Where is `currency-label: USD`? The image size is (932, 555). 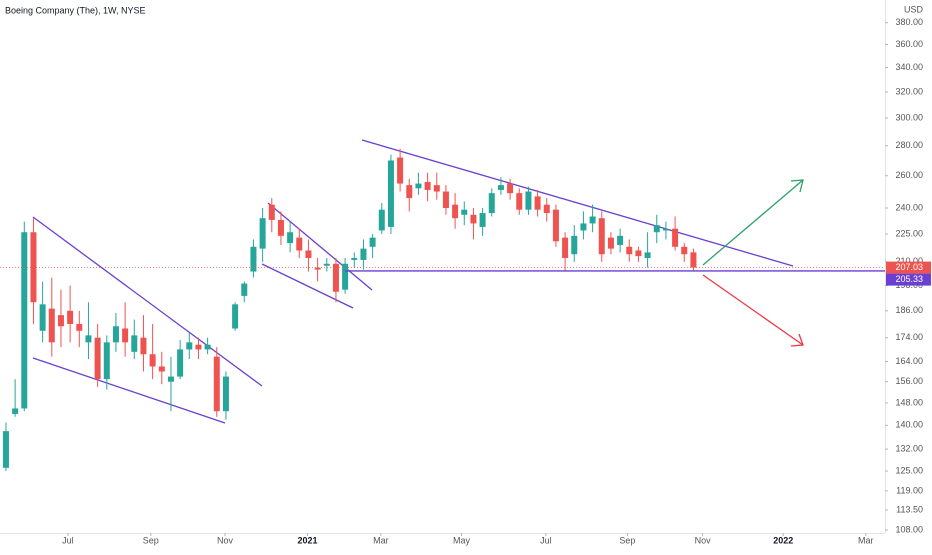 currency-label: USD is located at coordinates (914, 9).